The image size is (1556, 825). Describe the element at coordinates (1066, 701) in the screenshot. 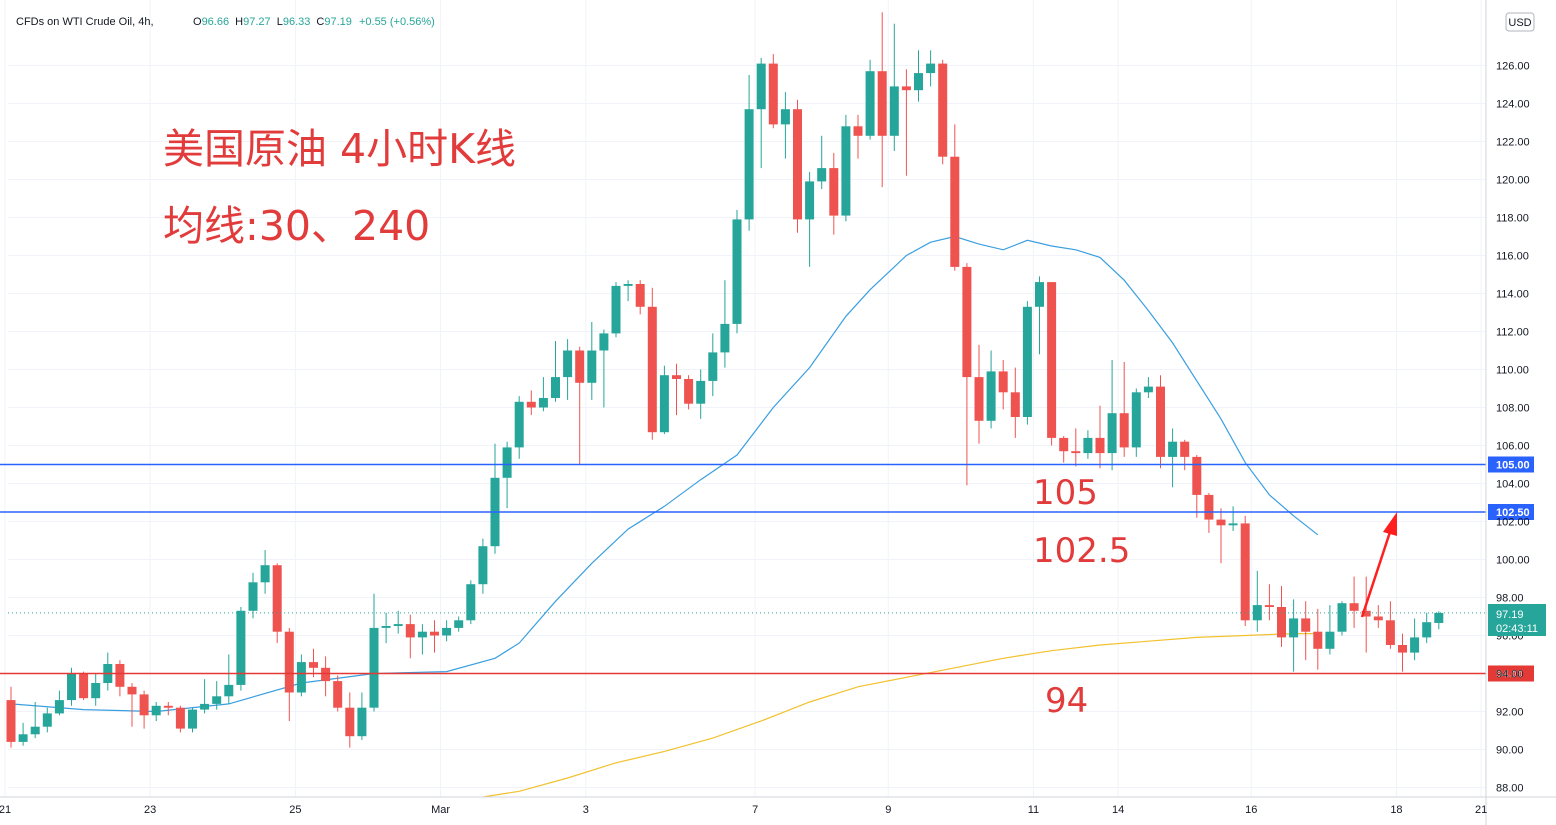

I see `annotation-94: 94` at that location.